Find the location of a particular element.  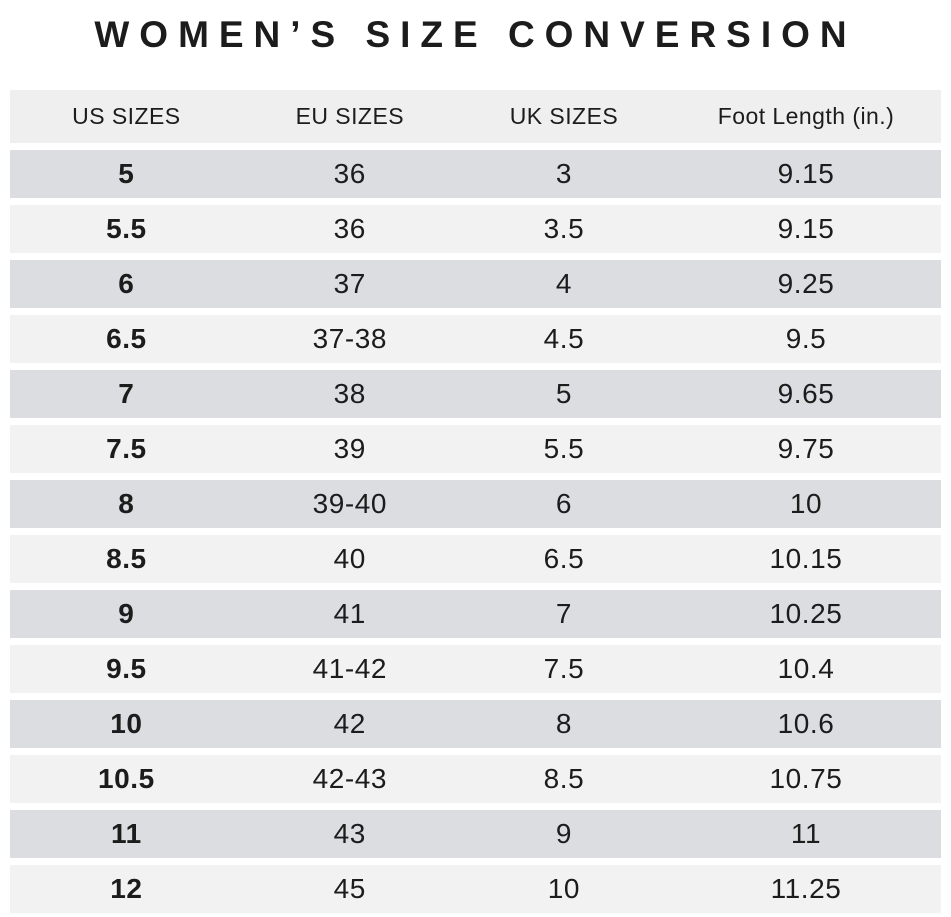

table-row: 10 42 8 10.6 is located at coordinates (475, 724).